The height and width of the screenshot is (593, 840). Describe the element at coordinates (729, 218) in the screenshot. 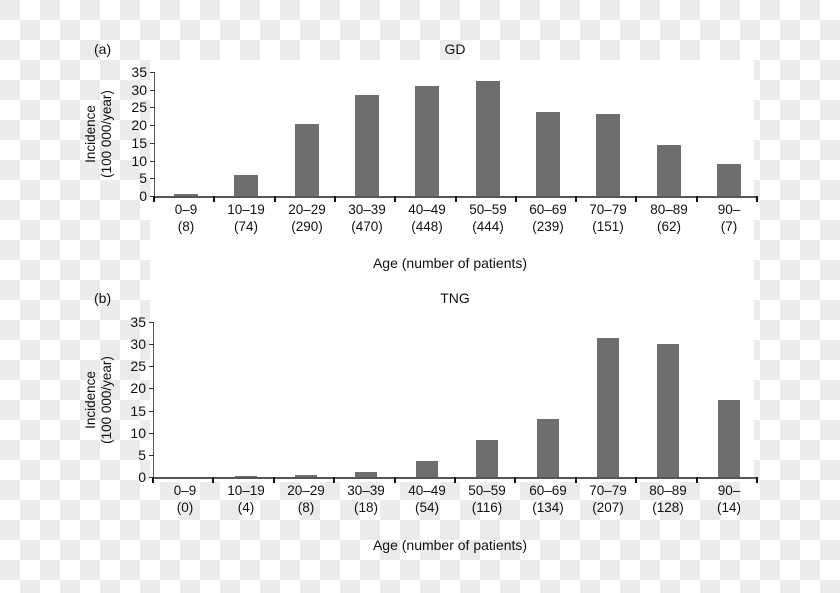

I see `x-category-label: 90– (7)` at that location.